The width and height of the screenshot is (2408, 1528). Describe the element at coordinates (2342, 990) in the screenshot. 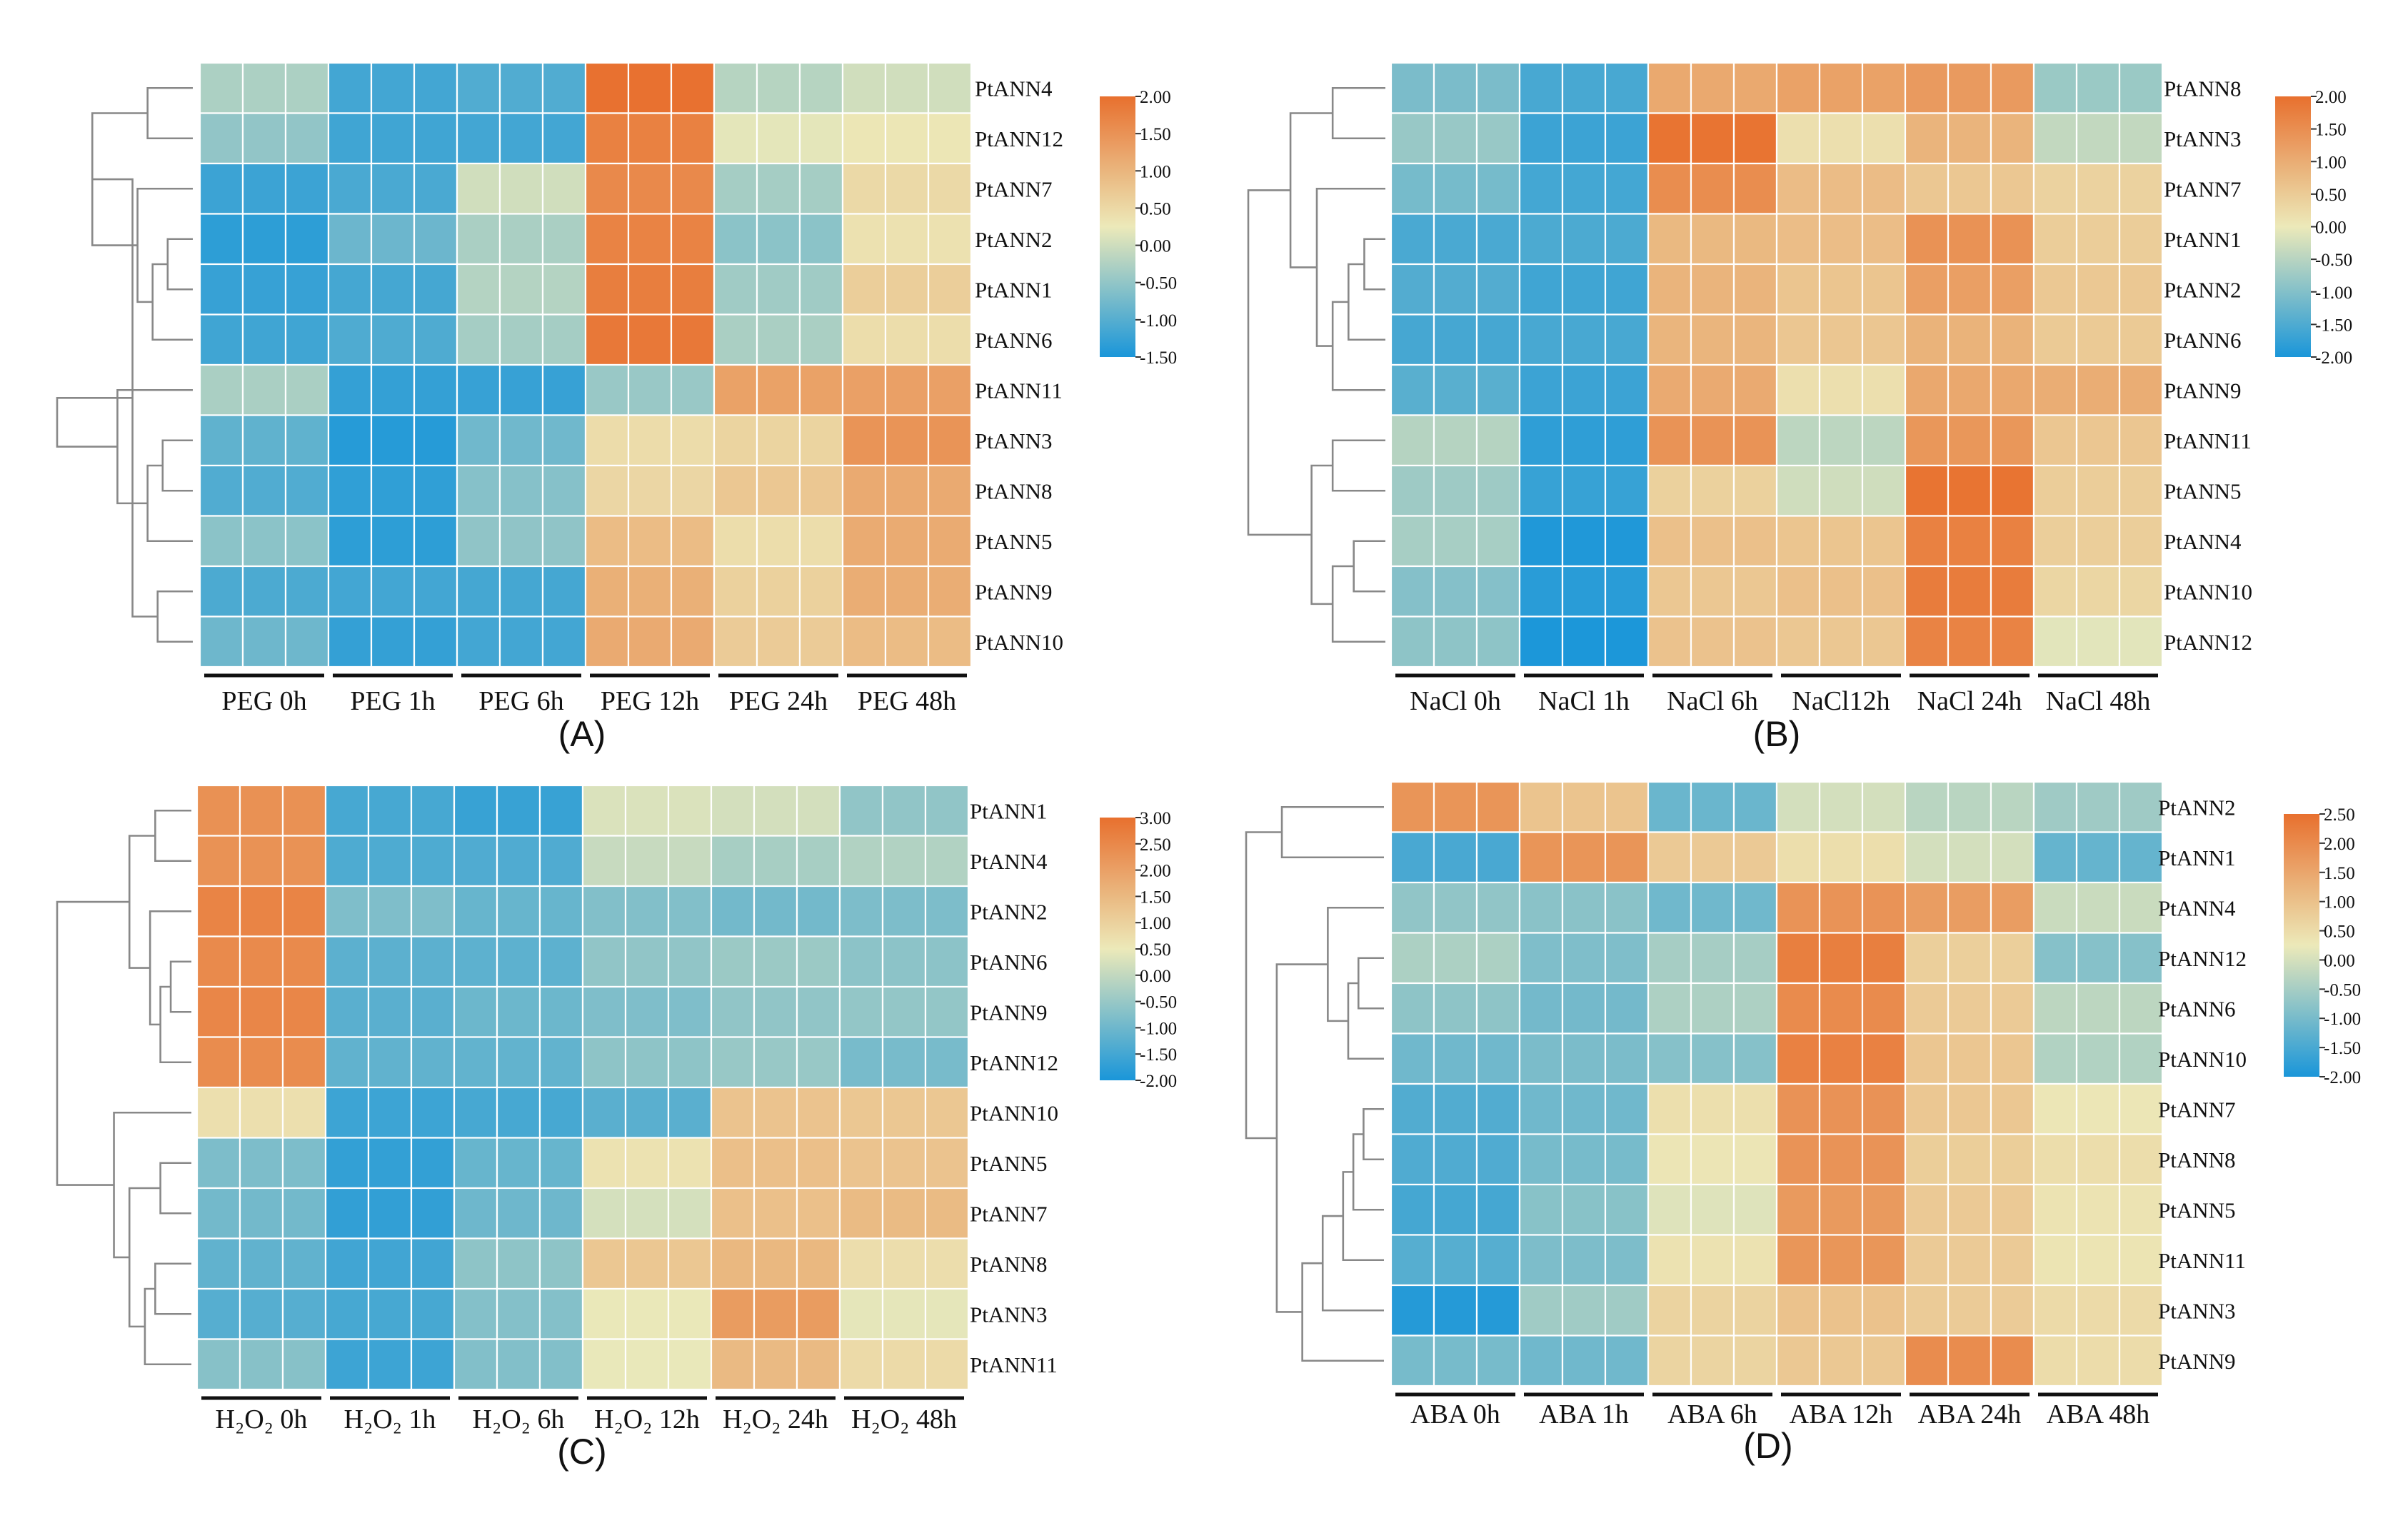

I see `legend-tick-label: -0.50` at that location.